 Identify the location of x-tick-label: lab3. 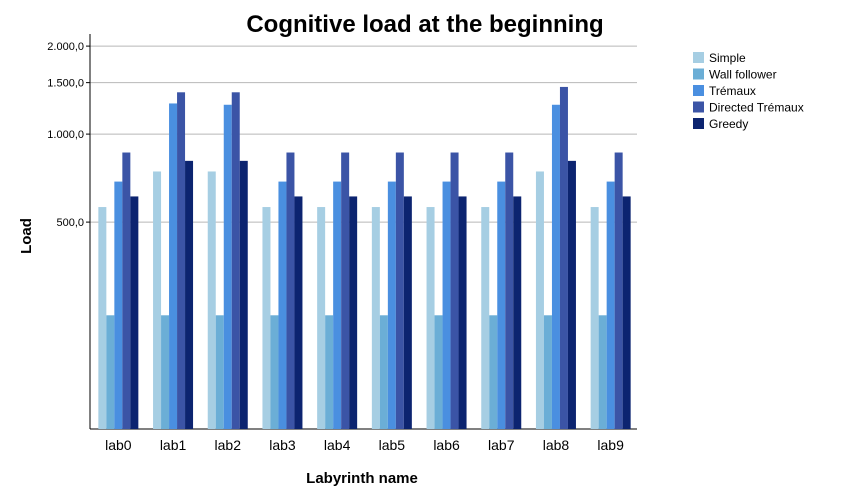
(282, 445).